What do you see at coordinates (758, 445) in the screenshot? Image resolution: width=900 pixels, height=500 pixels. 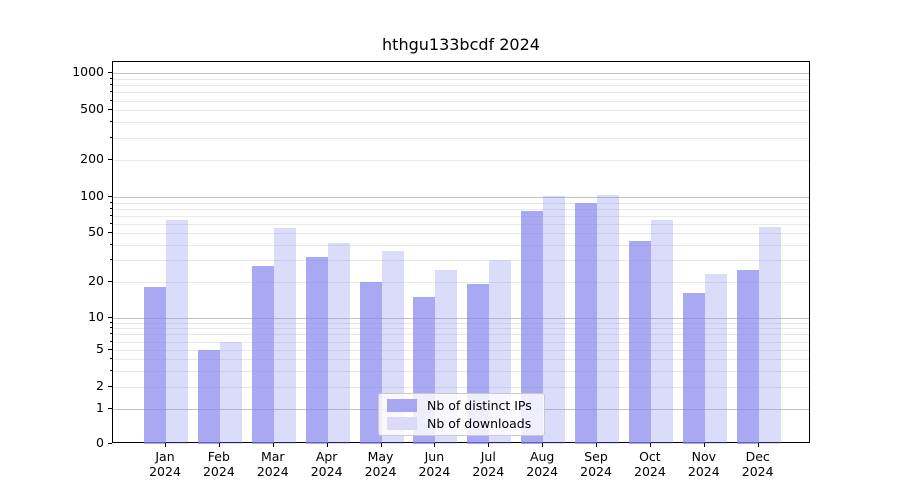 I see `x-tick-Dec` at bounding box center [758, 445].